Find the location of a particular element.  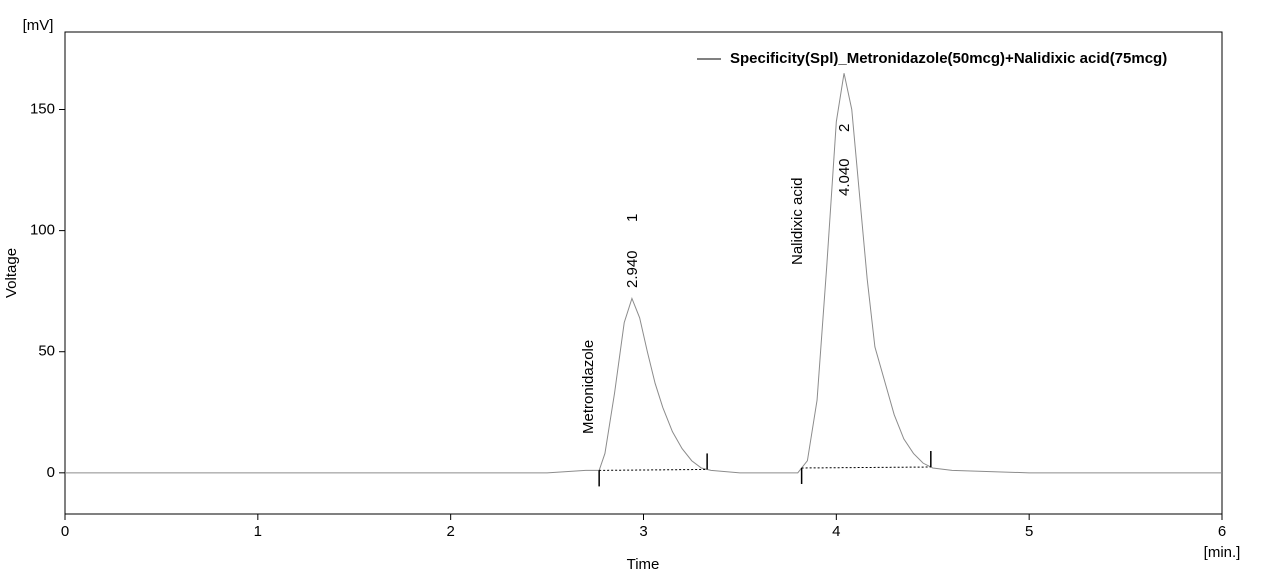

x-axis-label: Time is located at coordinates (643, 564).